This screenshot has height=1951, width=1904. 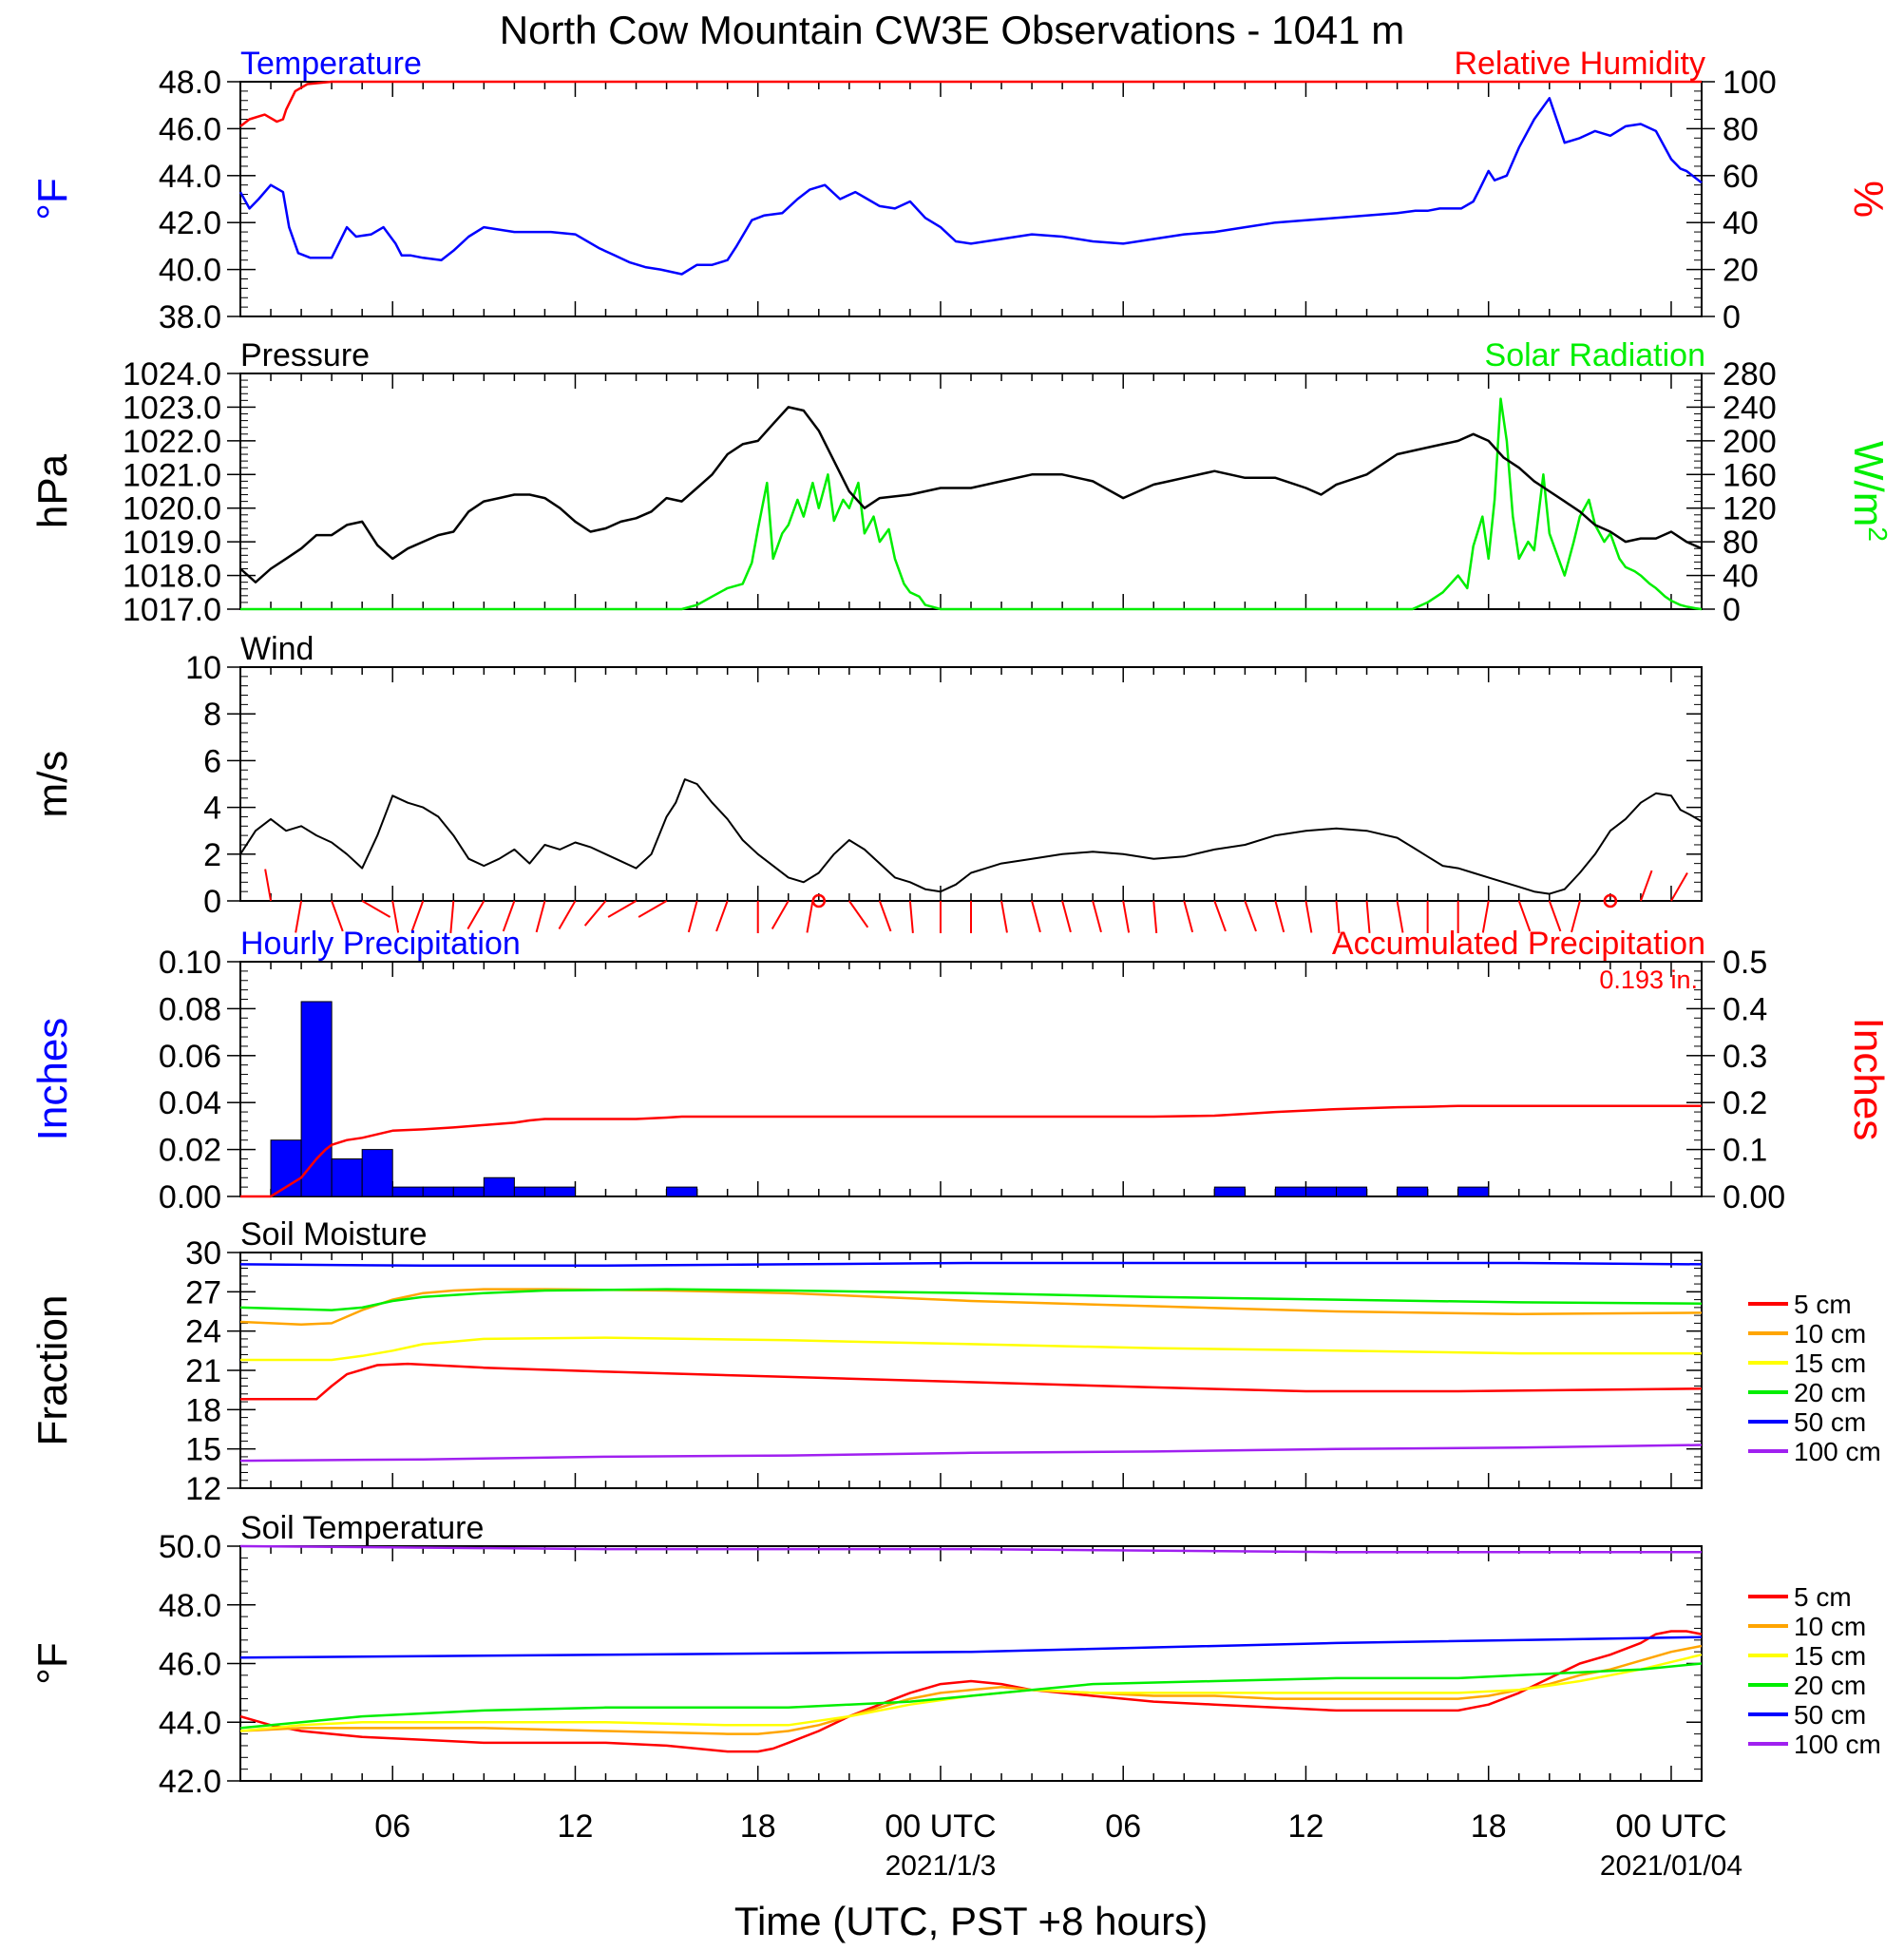 I want to click on calm-wind-marker, so click(x=819, y=901).